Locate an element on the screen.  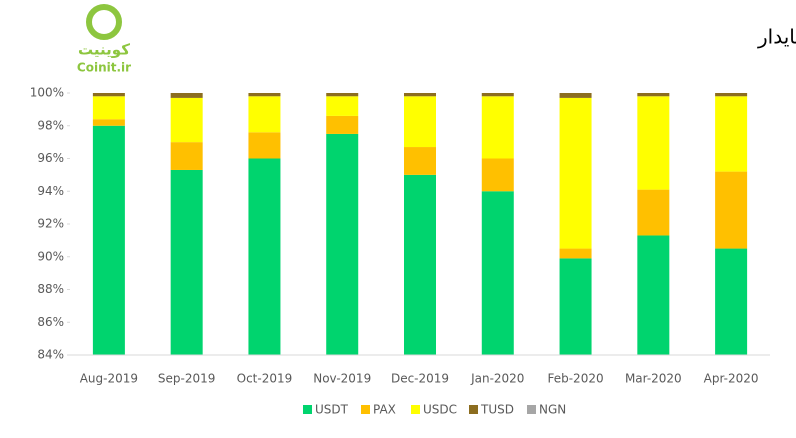
y-tick-label: 84% is located at coordinates (50, 355).